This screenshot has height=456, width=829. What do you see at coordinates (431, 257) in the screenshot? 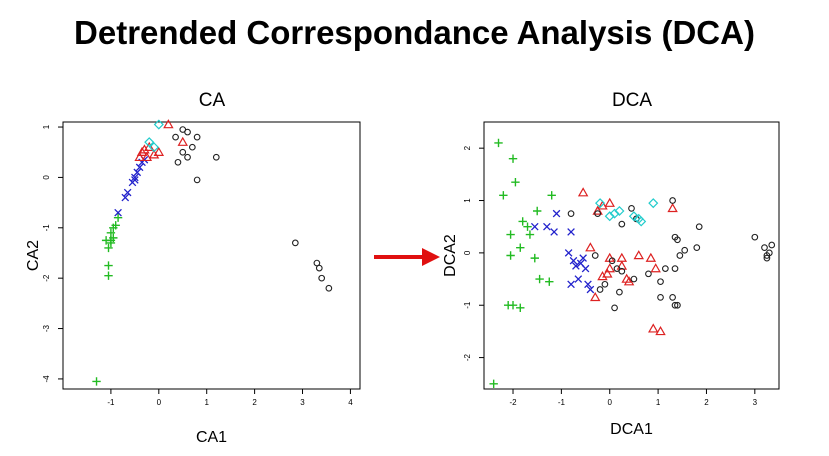
I see `arrow-head` at bounding box center [431, 257].